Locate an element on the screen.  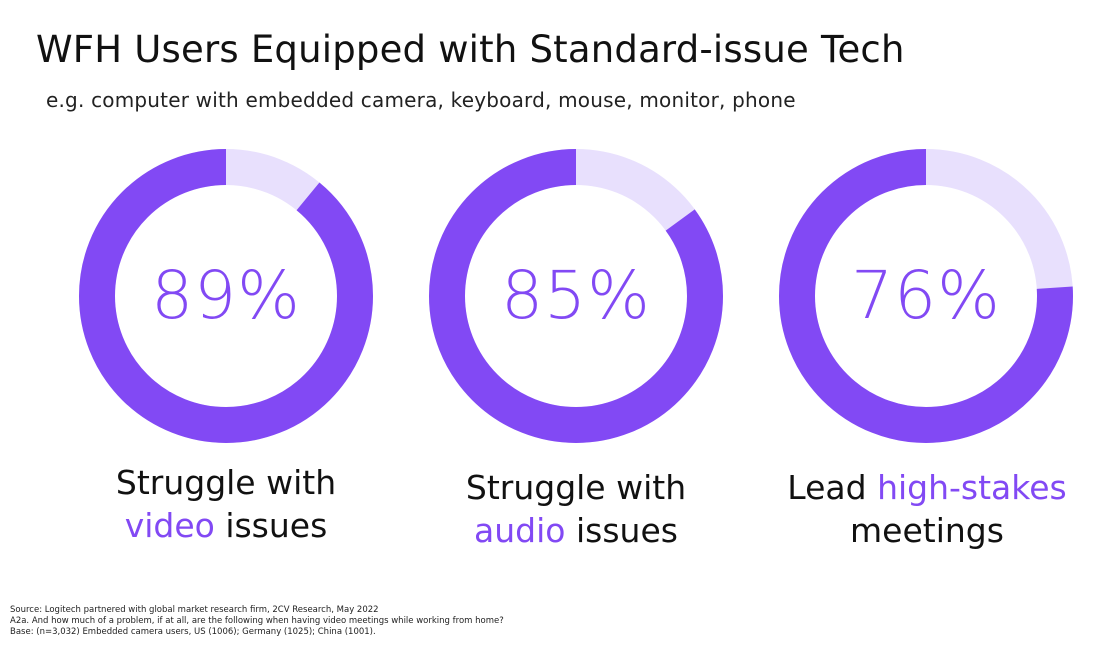
donut-audio-svg is located at coordinates (576, 296).